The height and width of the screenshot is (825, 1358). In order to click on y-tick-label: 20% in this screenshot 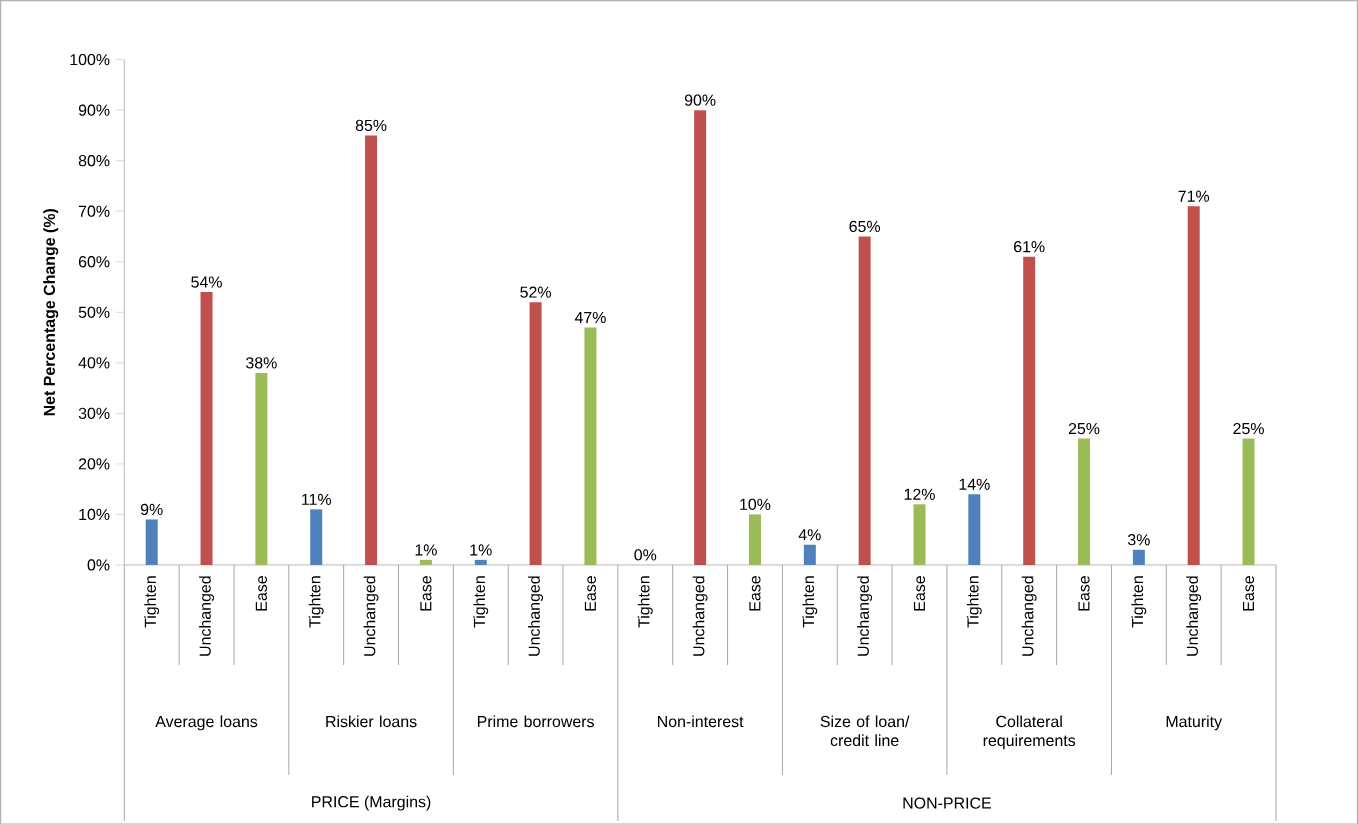, I will do `click(94, 464)`.